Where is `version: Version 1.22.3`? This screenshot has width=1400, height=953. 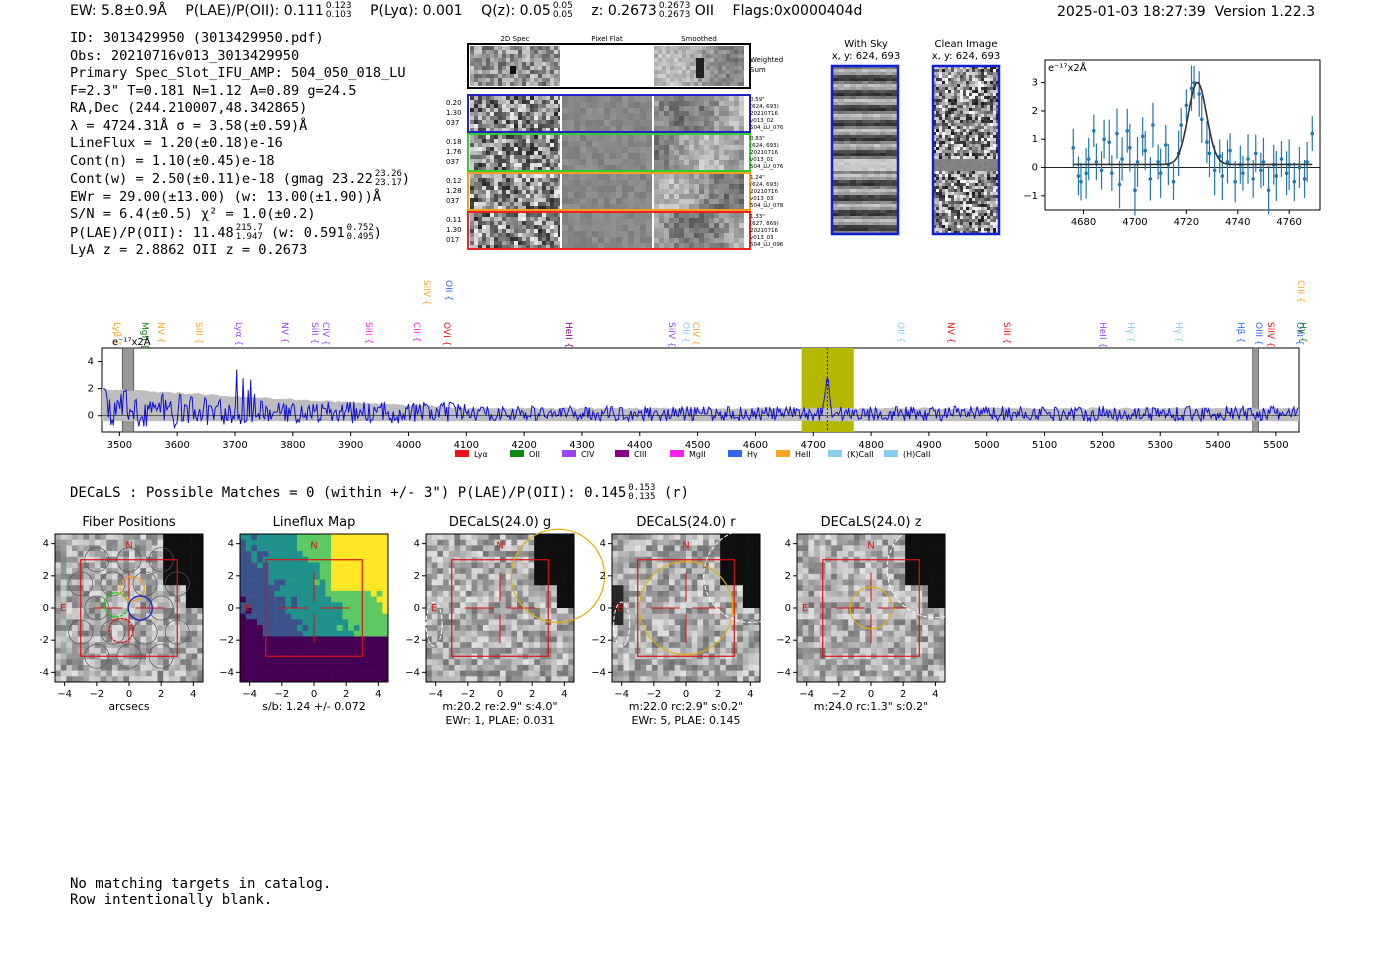
version: Version 1.22.3 is located at coordinates (1265, 12).